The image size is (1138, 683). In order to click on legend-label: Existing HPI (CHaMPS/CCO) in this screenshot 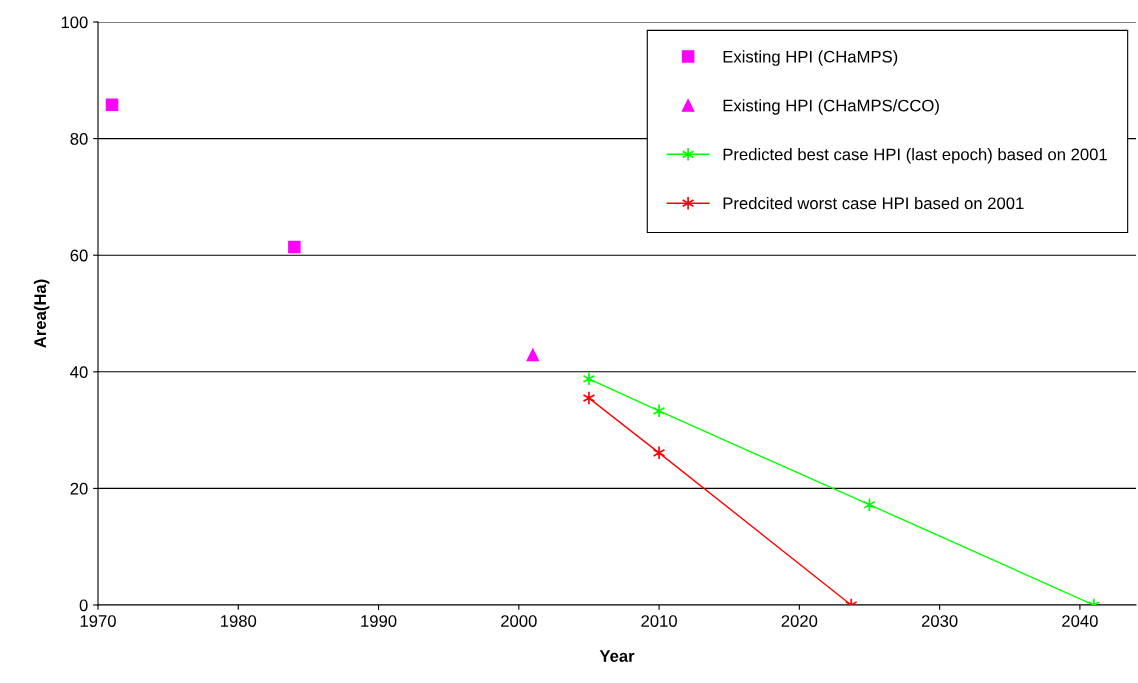, I will do `click(831, 107)`.